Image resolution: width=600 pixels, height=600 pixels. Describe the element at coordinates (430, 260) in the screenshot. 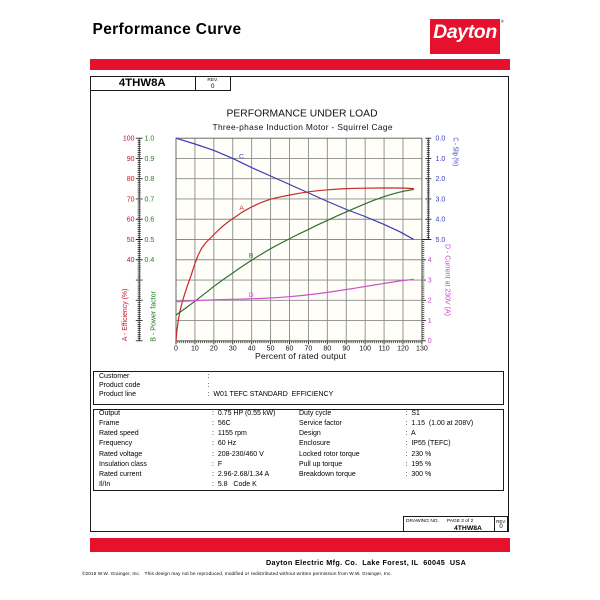

I see `svg-text: 4` at that location.